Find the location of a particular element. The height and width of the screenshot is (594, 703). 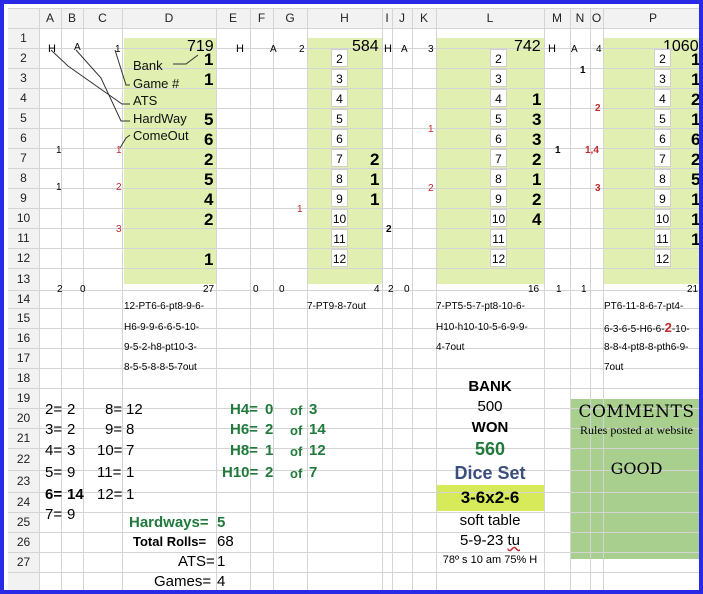

ats-value: 1 is located at coordinates (221, 561).